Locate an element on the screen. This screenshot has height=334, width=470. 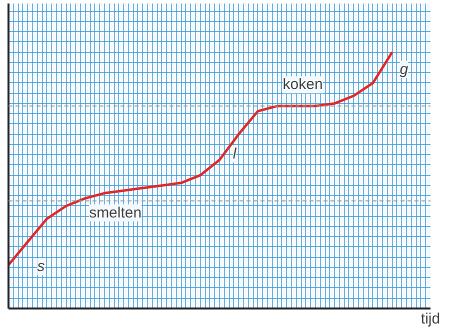
annotation: smelten is located at coordinates (115, 213).